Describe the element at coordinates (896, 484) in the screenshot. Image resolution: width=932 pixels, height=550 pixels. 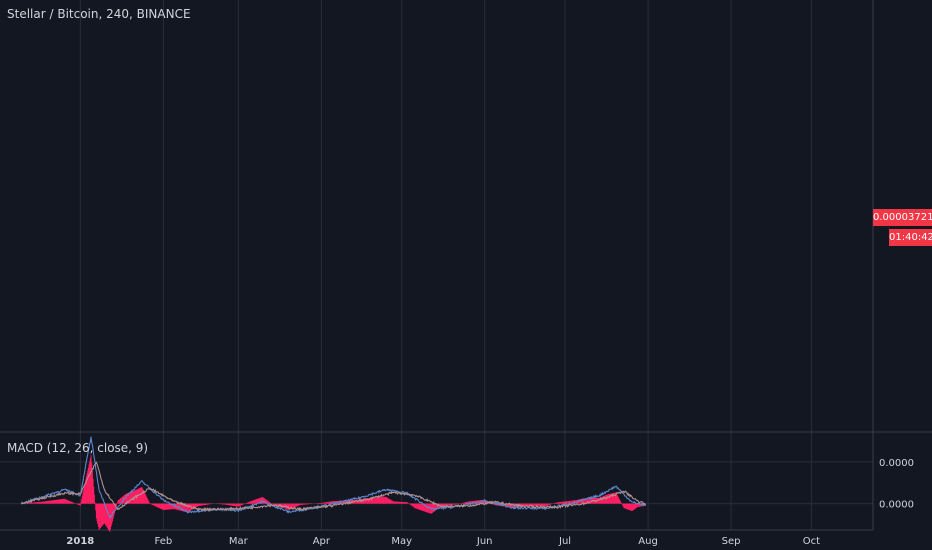
I see `macd-axis: 0.0000 0.0000` at that location.